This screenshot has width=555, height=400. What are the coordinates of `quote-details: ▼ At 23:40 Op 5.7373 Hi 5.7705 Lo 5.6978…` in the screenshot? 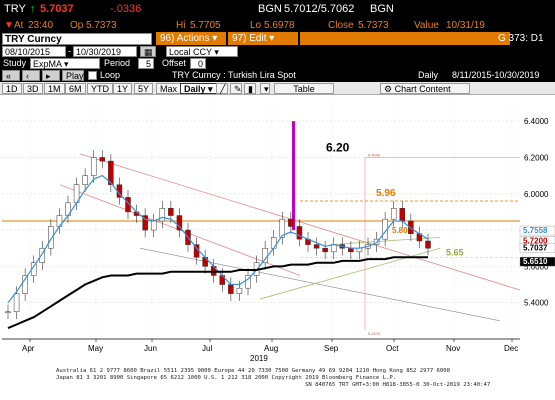 It's located at (277, 26).